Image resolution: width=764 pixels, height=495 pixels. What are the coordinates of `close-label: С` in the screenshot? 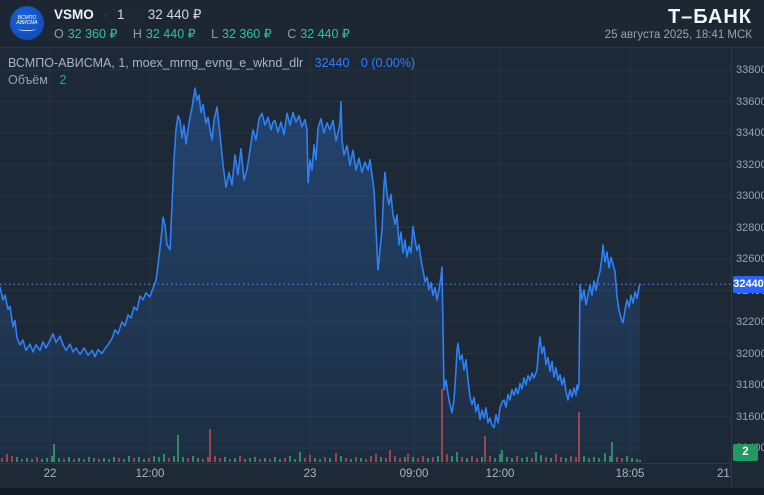 It's located at (292, 34).